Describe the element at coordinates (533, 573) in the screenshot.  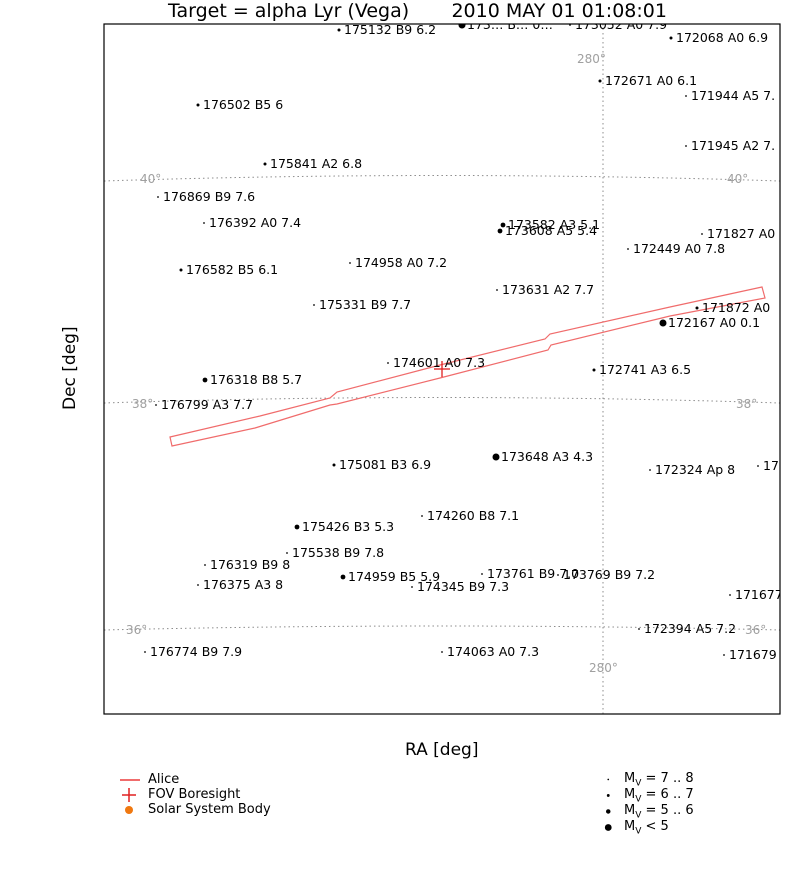
I see `star-label: 173761 B9 7.0` at that location.